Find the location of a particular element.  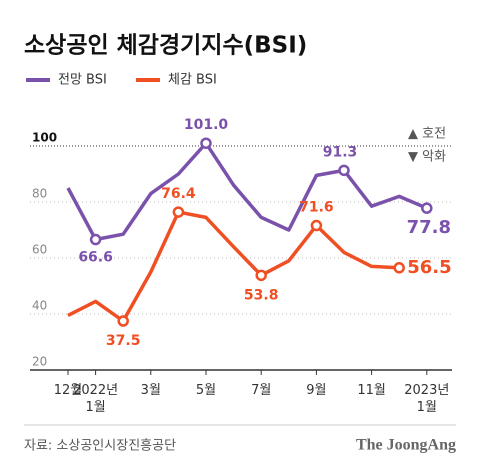

legend-label: 체감 BSI is located at coordinates (192, 80).